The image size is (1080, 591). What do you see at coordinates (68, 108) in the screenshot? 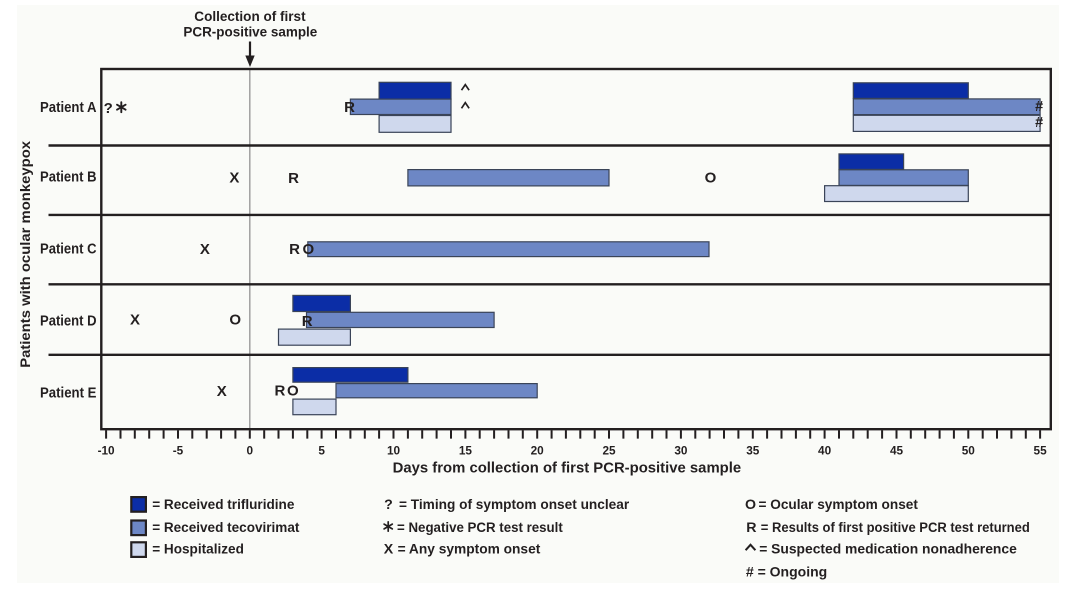
I see `svg-text: Patient A` at bounding box center [68, 108].